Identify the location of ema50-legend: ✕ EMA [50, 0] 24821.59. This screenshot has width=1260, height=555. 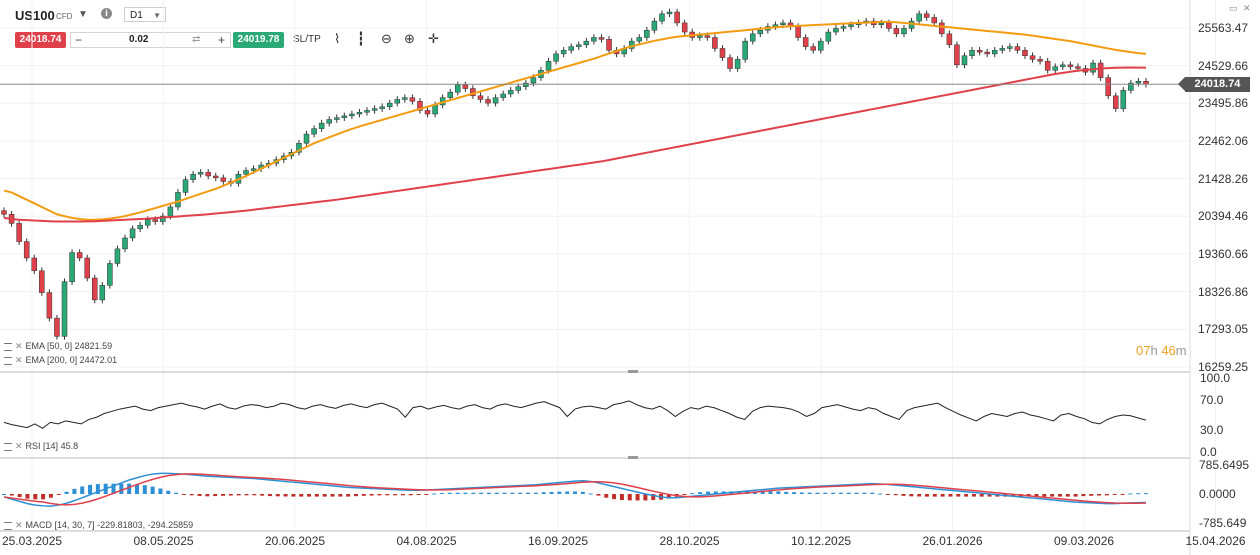
(58, 346).